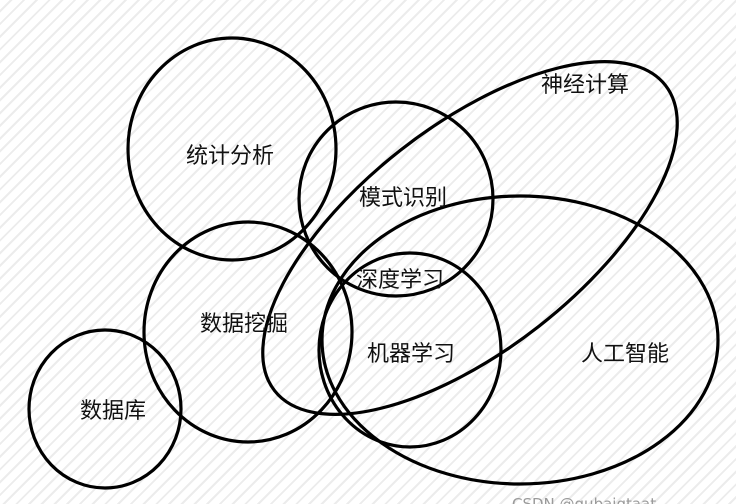  I want to click on deep-learning-label: 深度学习, so click(400, 280).